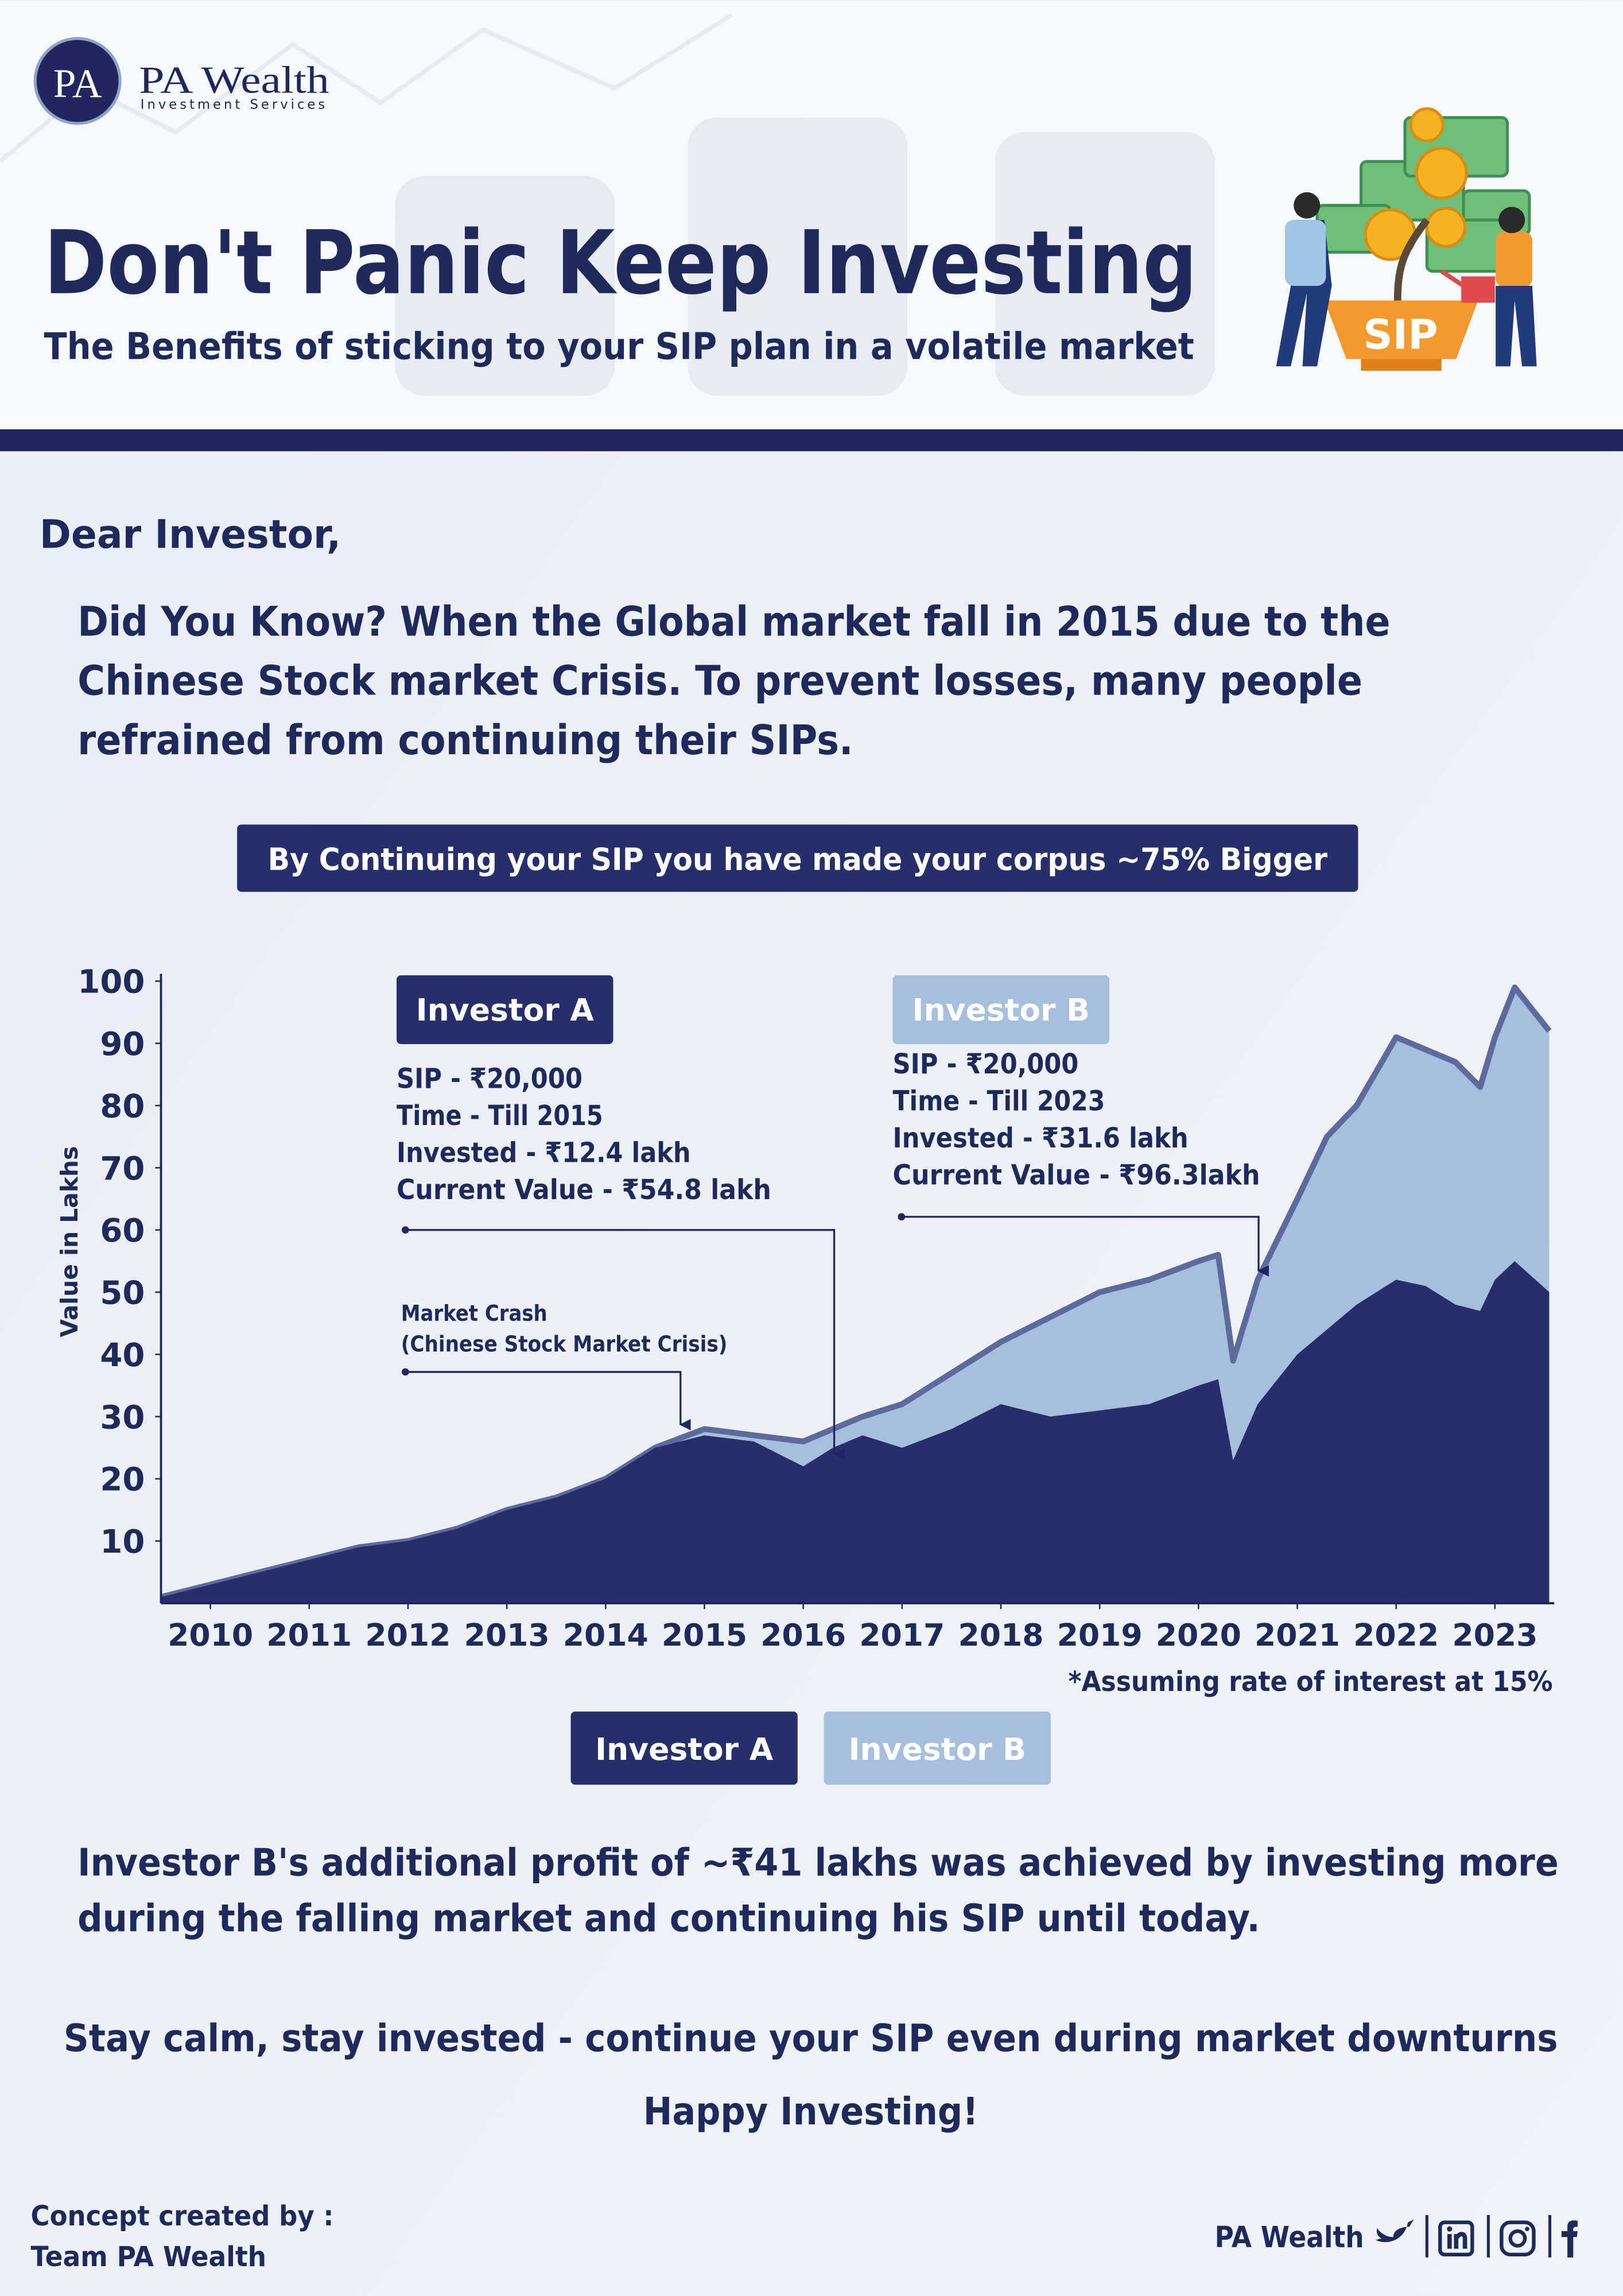 This screenshot has height=2296, width=1623. What do you see at coordinates (811, 440) in the screenshot?
I see `header-bar` at bounding box center [811, 440].